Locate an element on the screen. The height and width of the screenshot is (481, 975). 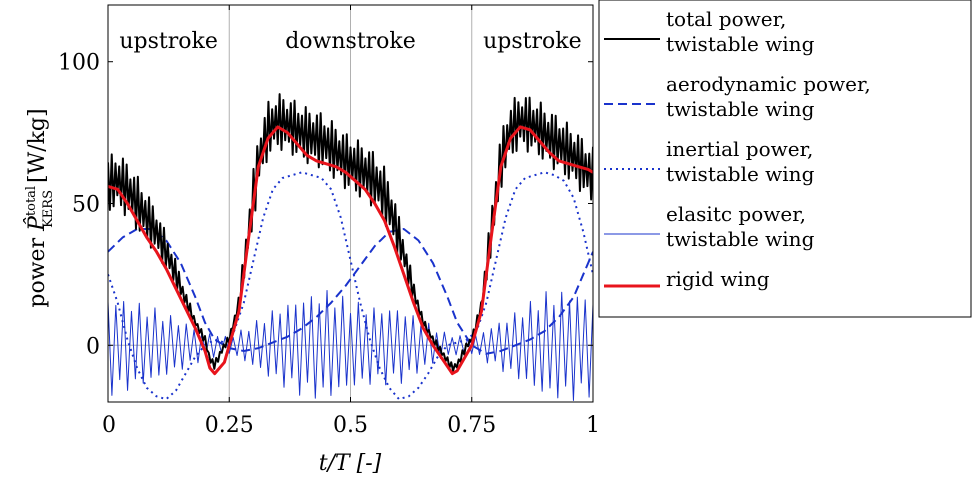
y-tick-label: 50 is located at coordinates (86, 205).